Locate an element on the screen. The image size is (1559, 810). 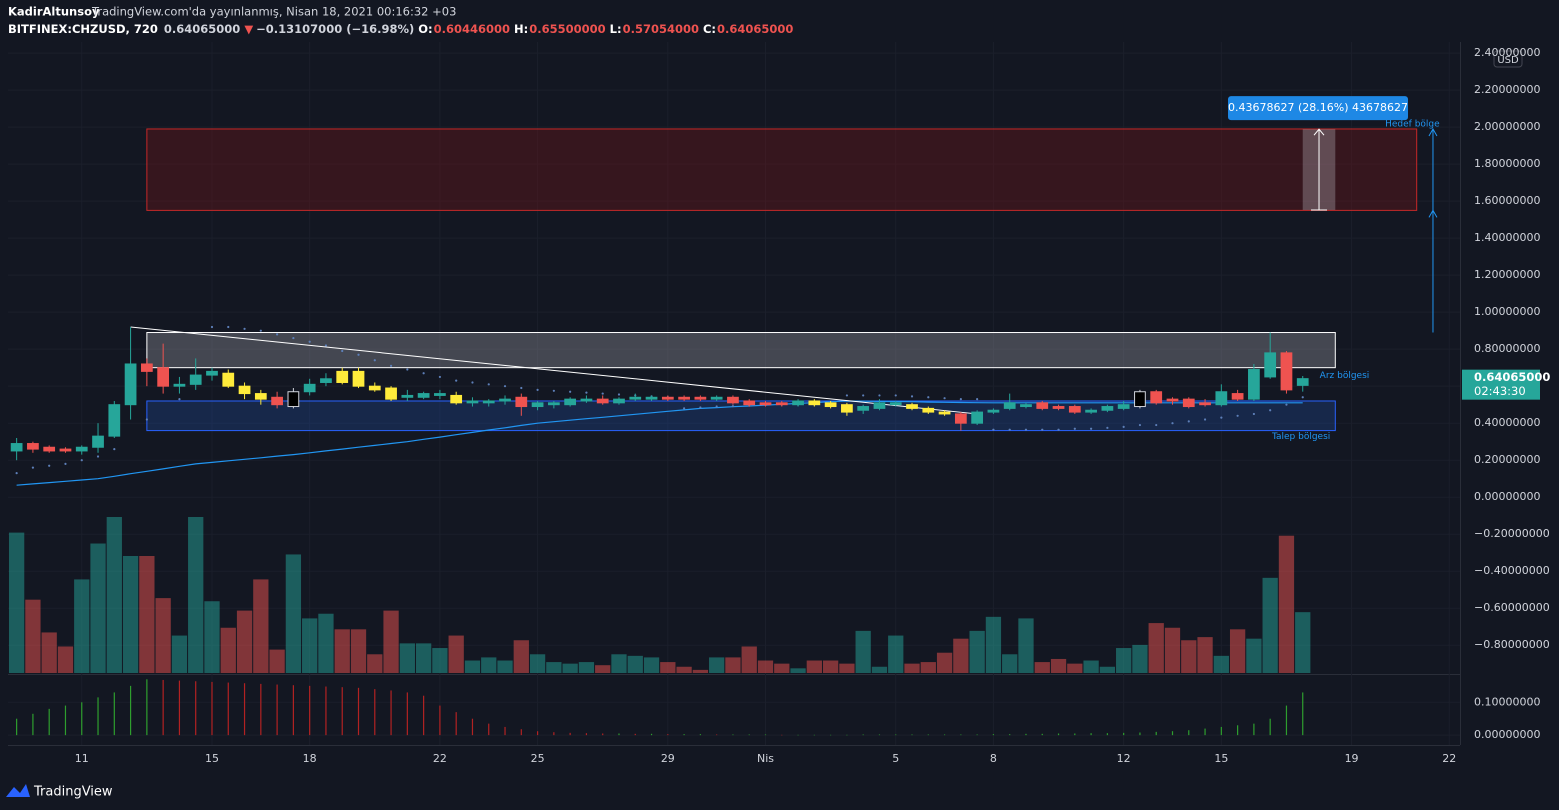
currency-badge is located at coordinates (1508, 59).